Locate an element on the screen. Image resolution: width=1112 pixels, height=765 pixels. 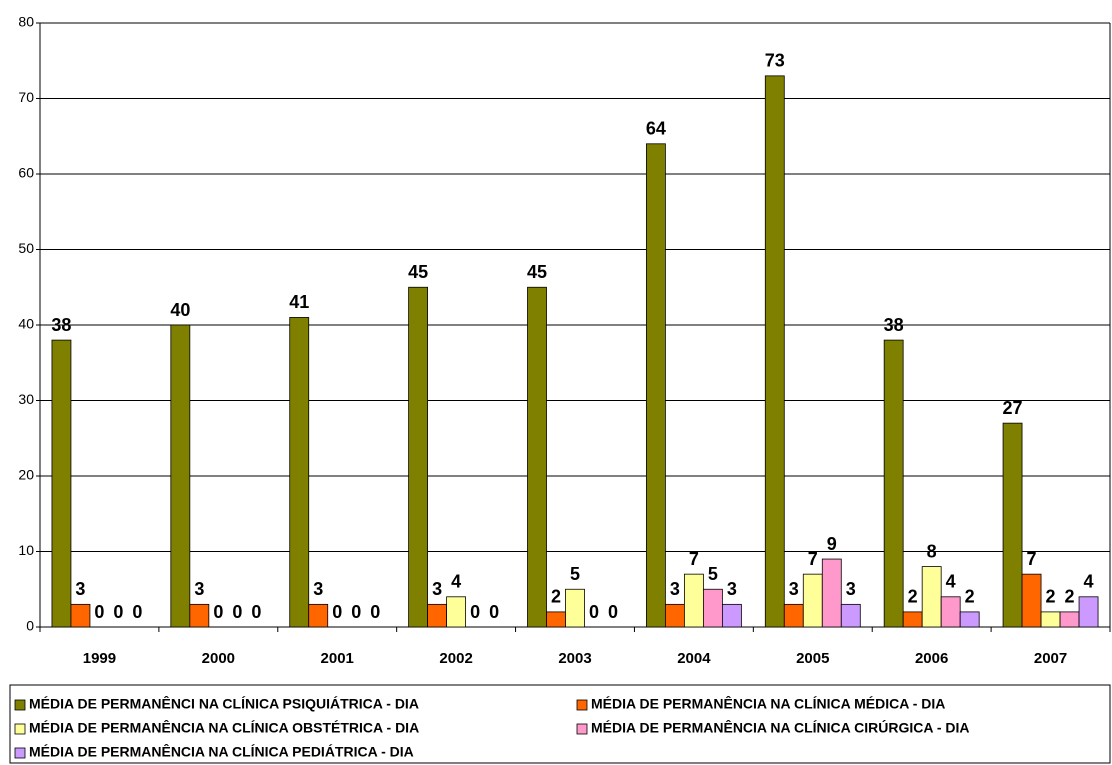
y-tick-label: 50 is located at coordinates (26, 248).